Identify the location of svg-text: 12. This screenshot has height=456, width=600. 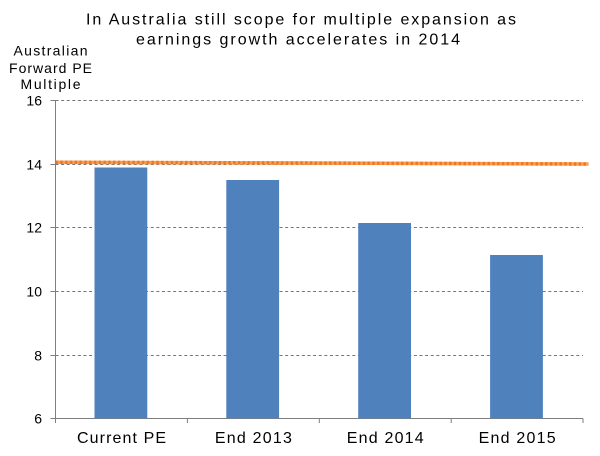
(34, 228).